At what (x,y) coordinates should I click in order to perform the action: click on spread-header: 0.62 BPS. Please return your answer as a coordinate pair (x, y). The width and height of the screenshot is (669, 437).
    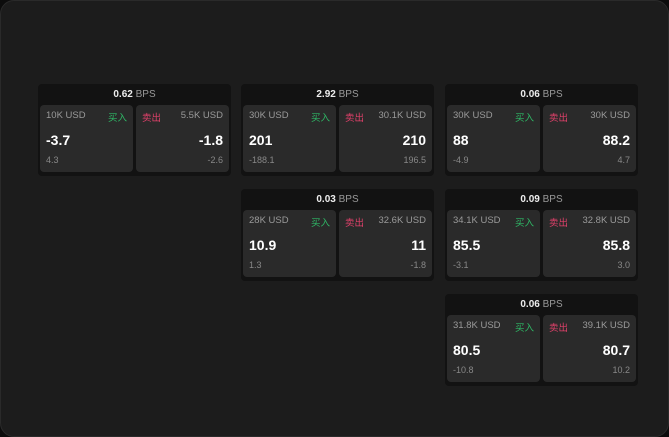
    Looking at the image, I should click on (134, 94).